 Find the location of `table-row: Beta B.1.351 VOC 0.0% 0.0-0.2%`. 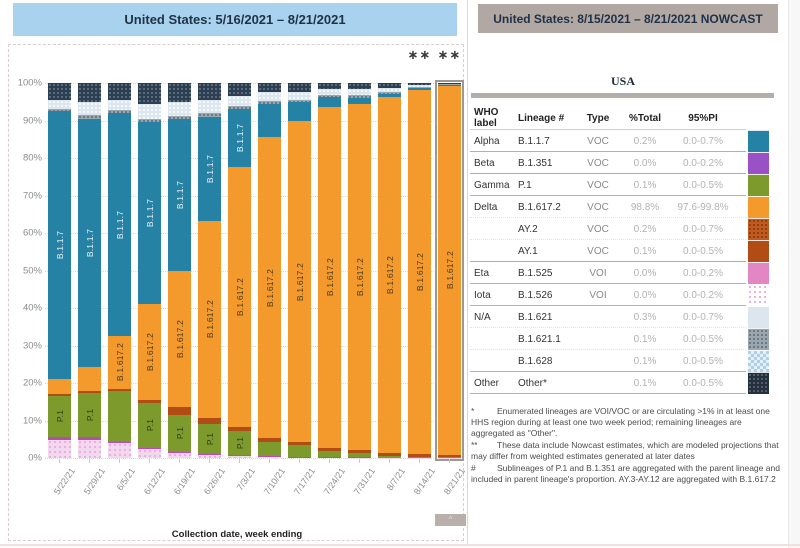

table-row: Beta B.1.351 VOC 0.0% 0.0-0.2% is located at coordinates (608, 163).